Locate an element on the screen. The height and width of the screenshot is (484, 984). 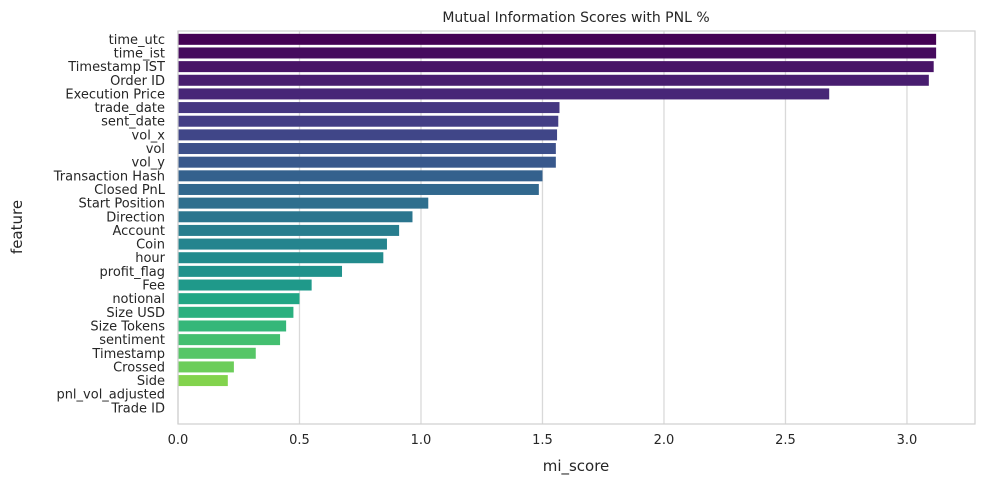
y-tick-label: Side is located at coordinates (151, 381).